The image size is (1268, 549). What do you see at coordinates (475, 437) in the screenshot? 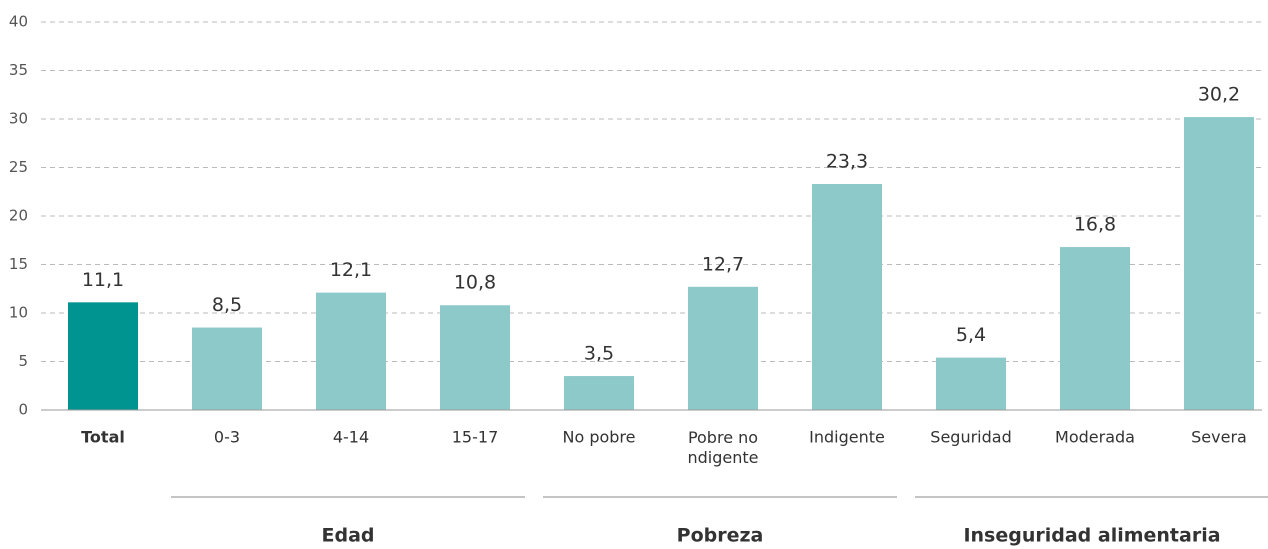
I see `x-tick-label: 15-17` at bounding box center [475, 437].